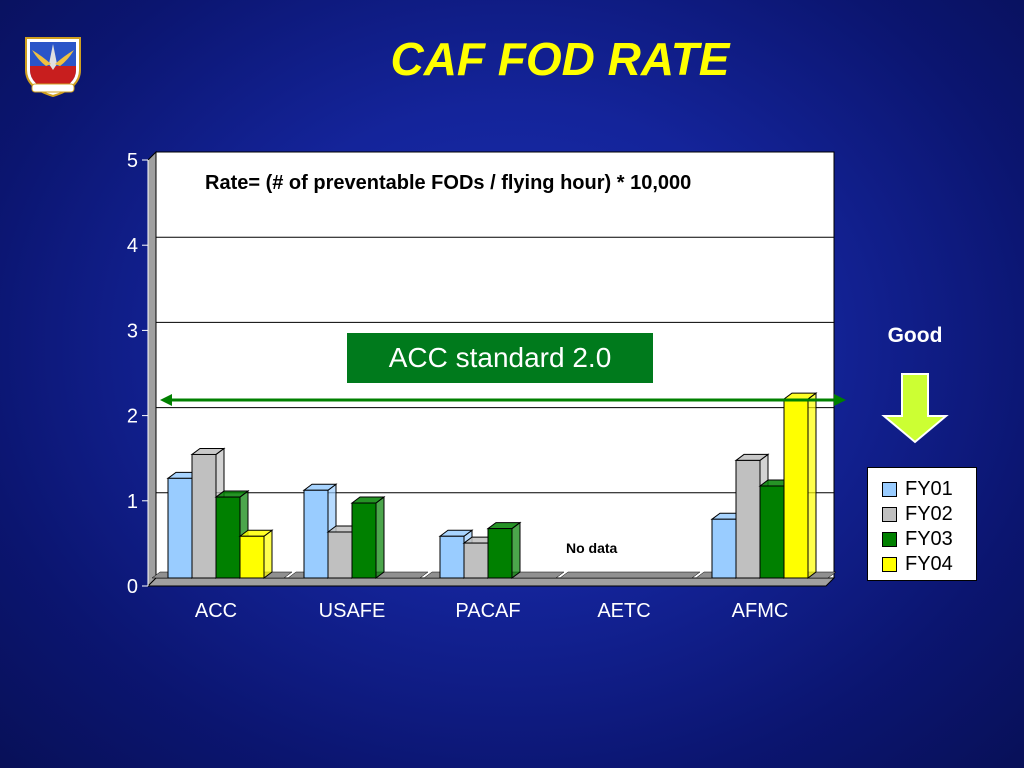 This screenshot has height=768, width=1024. I want to click on legend-label-fy04: FY04, so click(929, 563).